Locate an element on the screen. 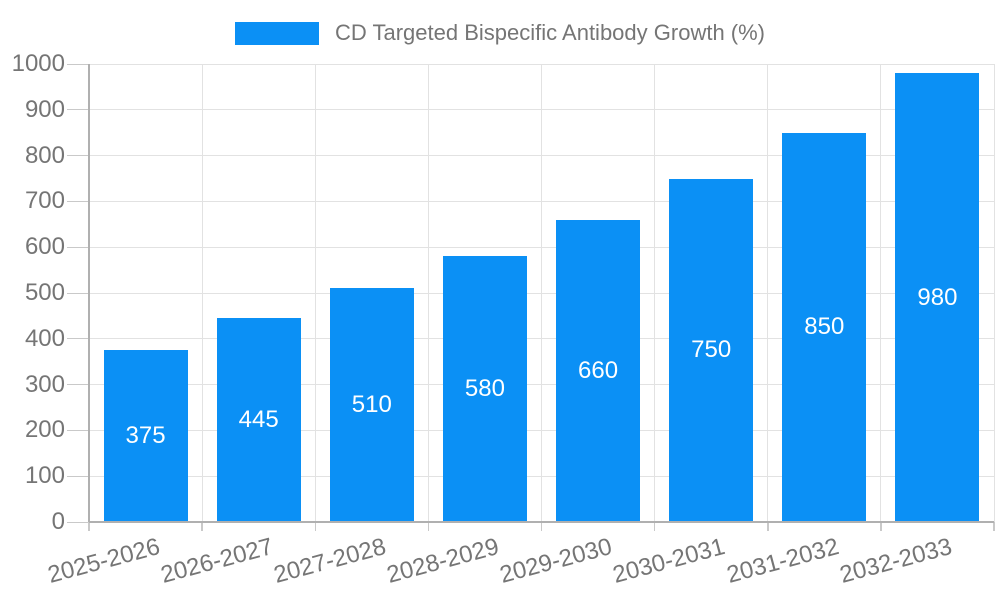  bar-value-label: 750 is located at coordinates (711, 350).